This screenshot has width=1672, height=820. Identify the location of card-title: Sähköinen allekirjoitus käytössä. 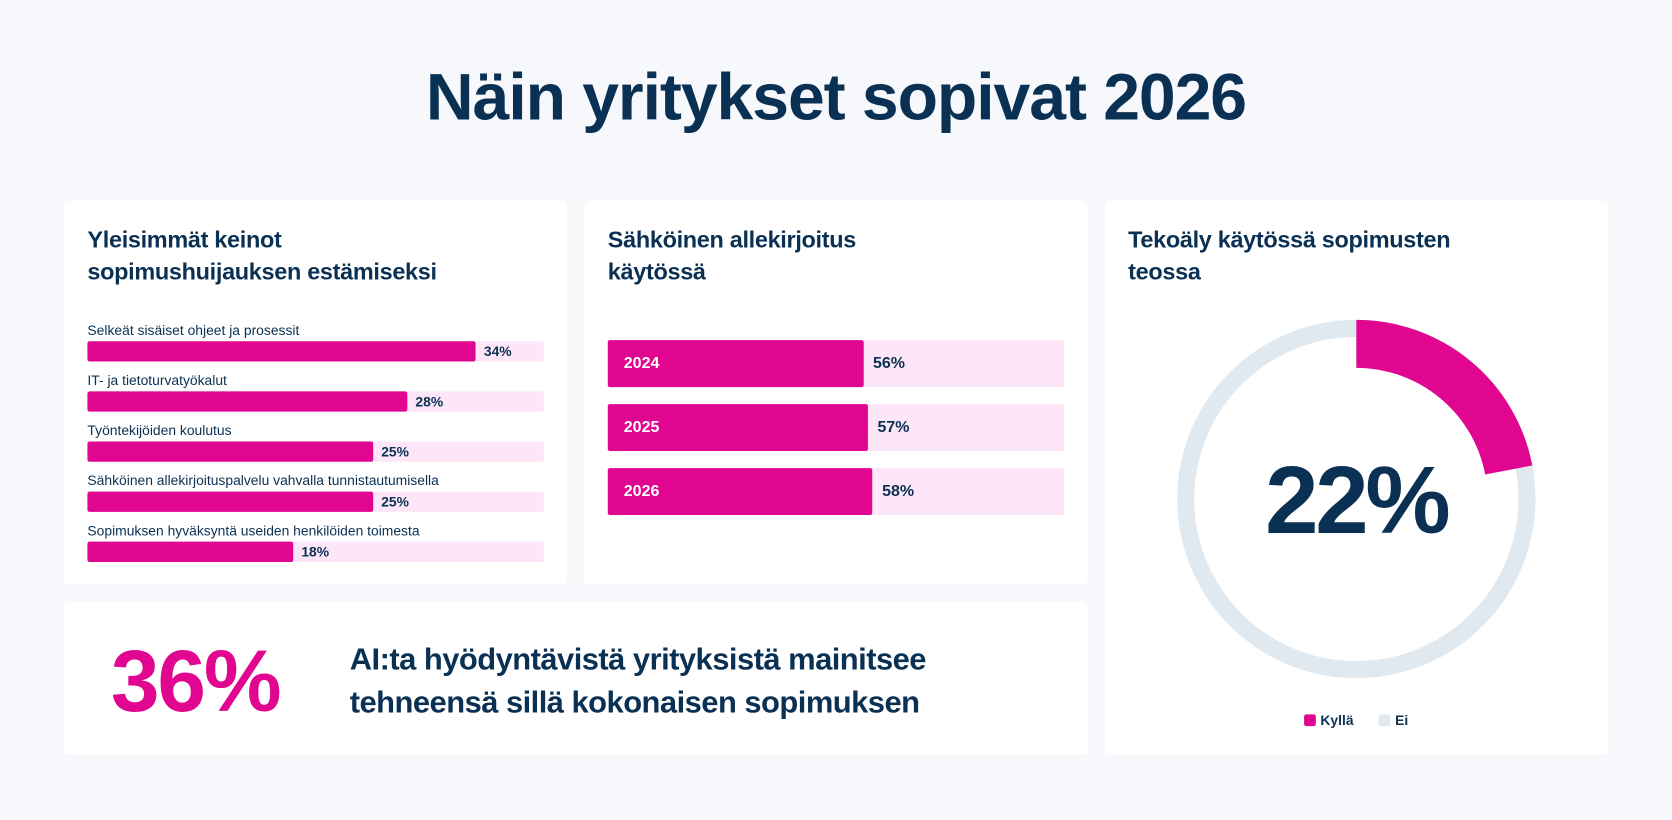
(732, 256).